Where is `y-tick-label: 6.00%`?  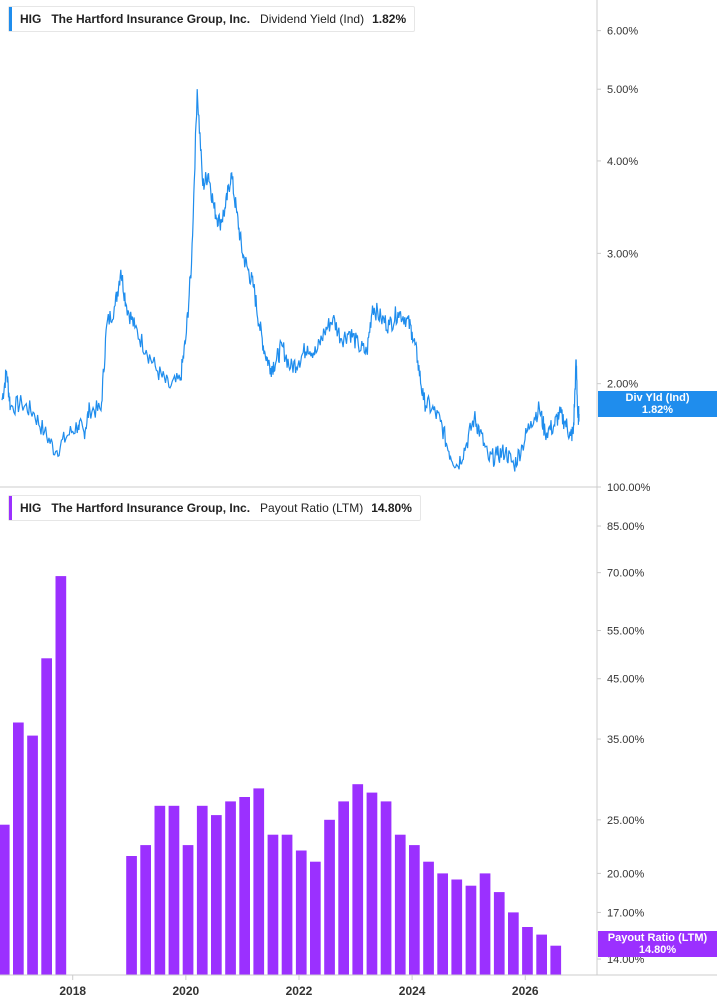
y-tick-label: 6.00% is located at coordinates (622, 32).